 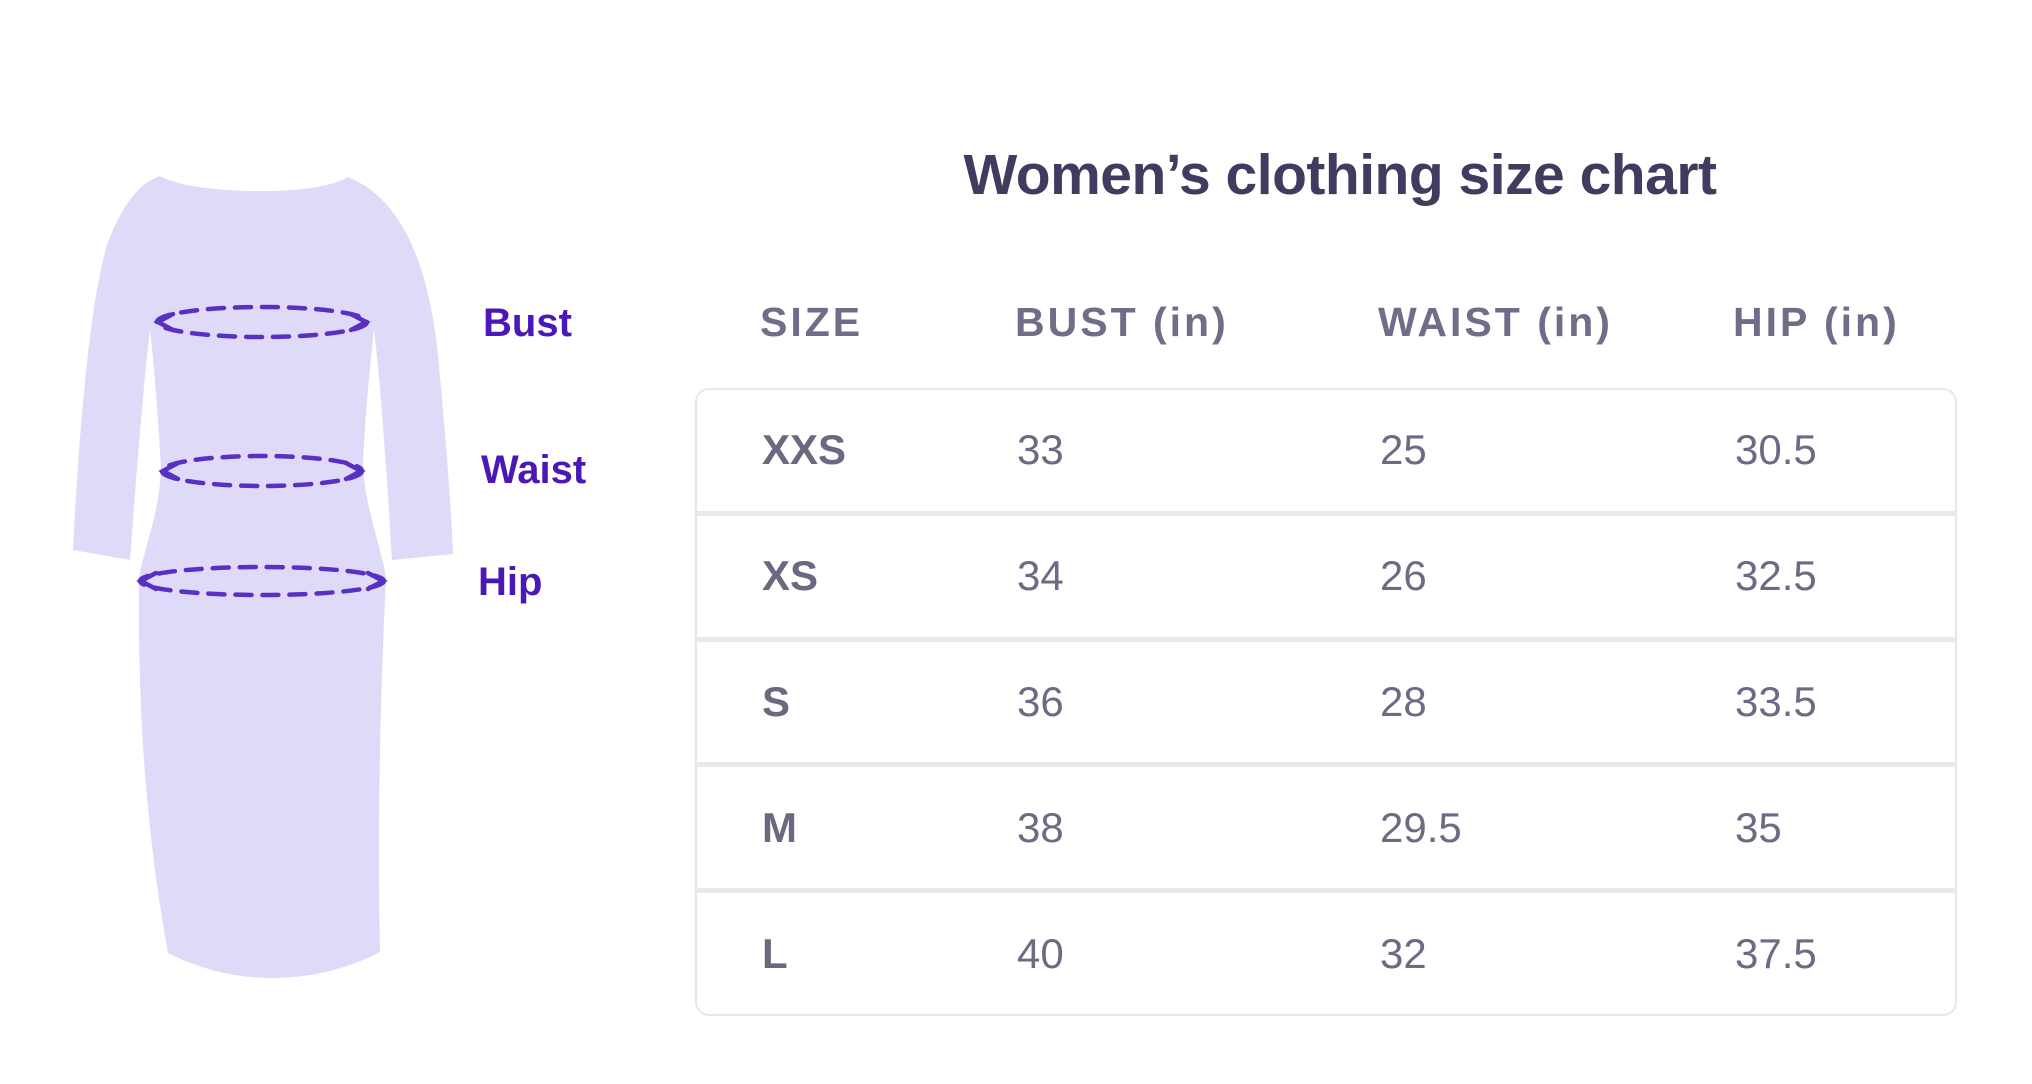 I want to click on hip-cell: 37.5, so click(x=1776, y=953).